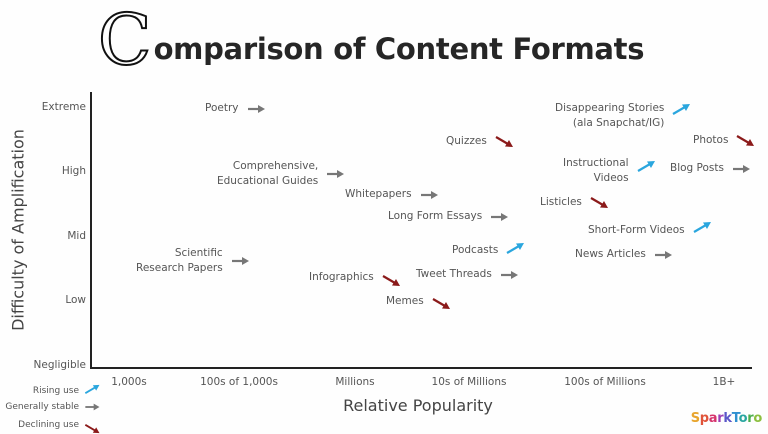  I want to click on point-tweet-threads: Tweet Threads, so click(467, 274).